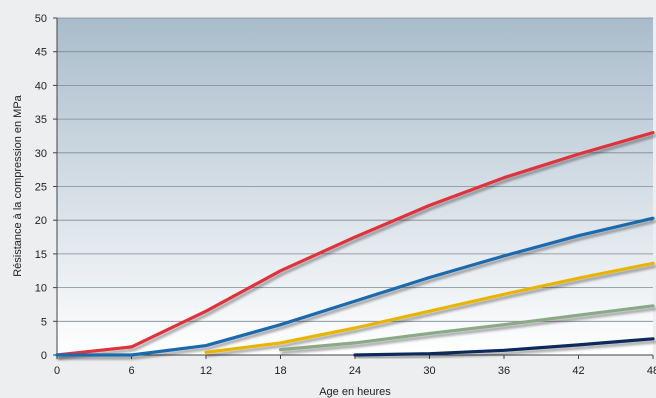 The width and height of the screenshot is (656, 398). Describe the element at coordinates (41, 289) in the screenshot. I see `y-tick-label: 10` at that location.